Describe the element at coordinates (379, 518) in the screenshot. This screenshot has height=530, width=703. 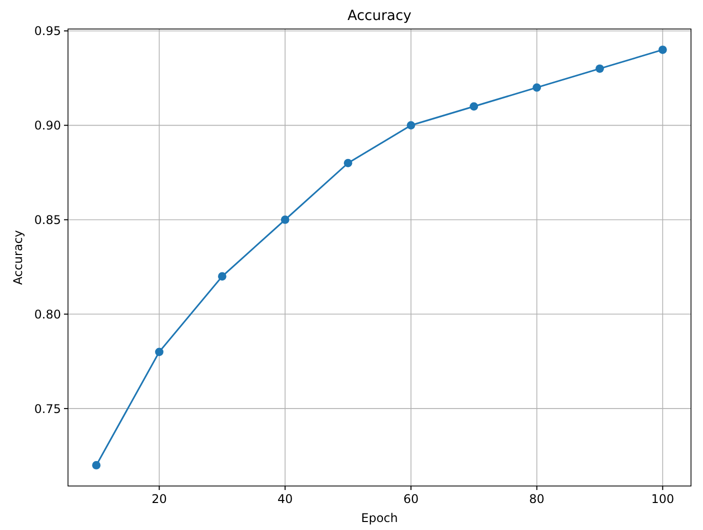
I see `x-axis-title: Epoch` at that location.